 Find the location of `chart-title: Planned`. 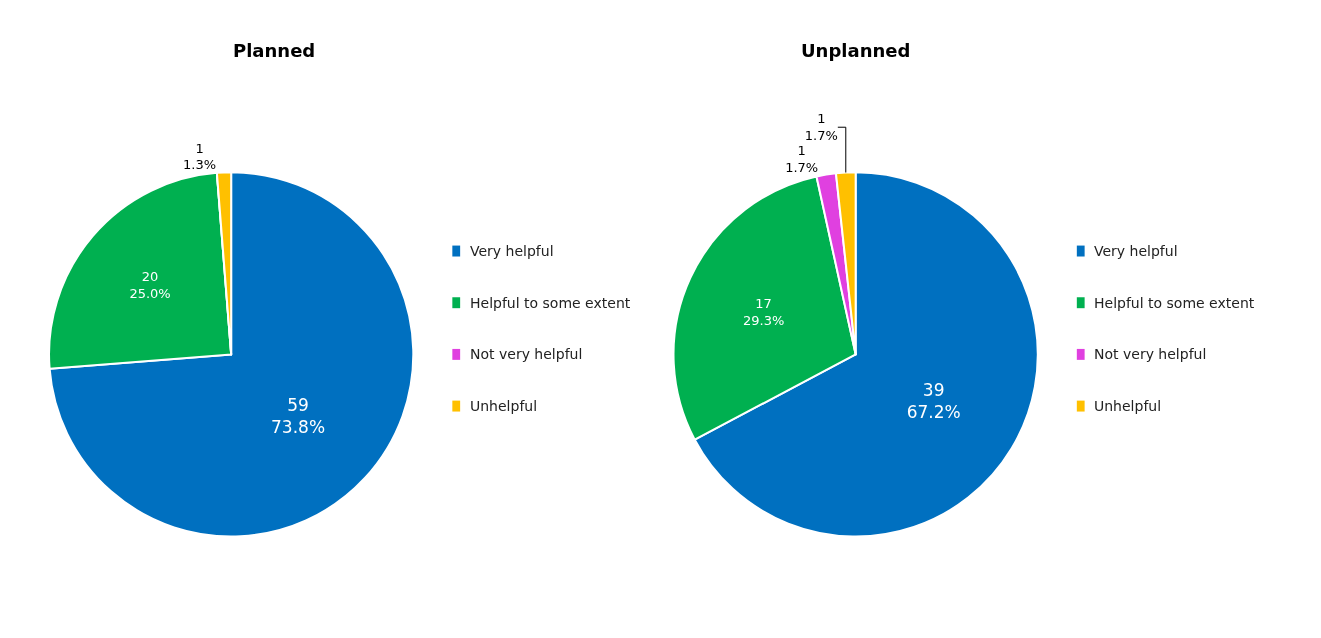

chart-title: Planned is located at coordinates (274, 50).